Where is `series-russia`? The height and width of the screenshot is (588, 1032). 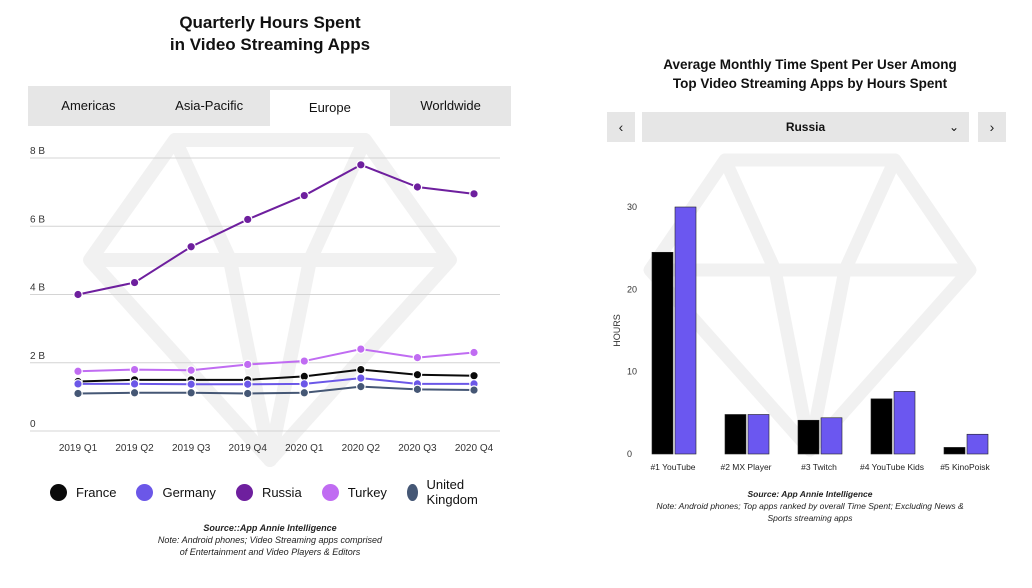 series-russia is located at coordinates (276, 230).